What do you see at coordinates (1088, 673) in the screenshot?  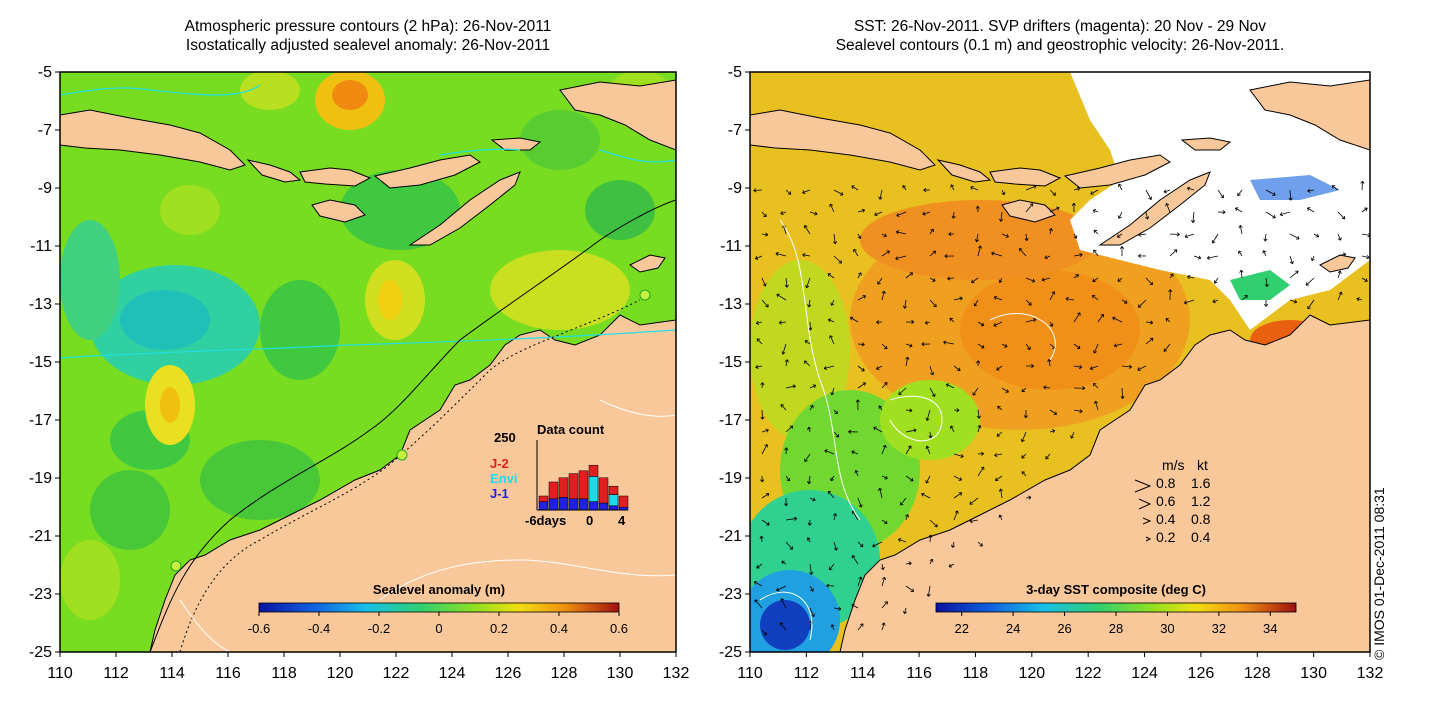 I see `right-x-tick-label: 122` at bounding box center [1088, 673].